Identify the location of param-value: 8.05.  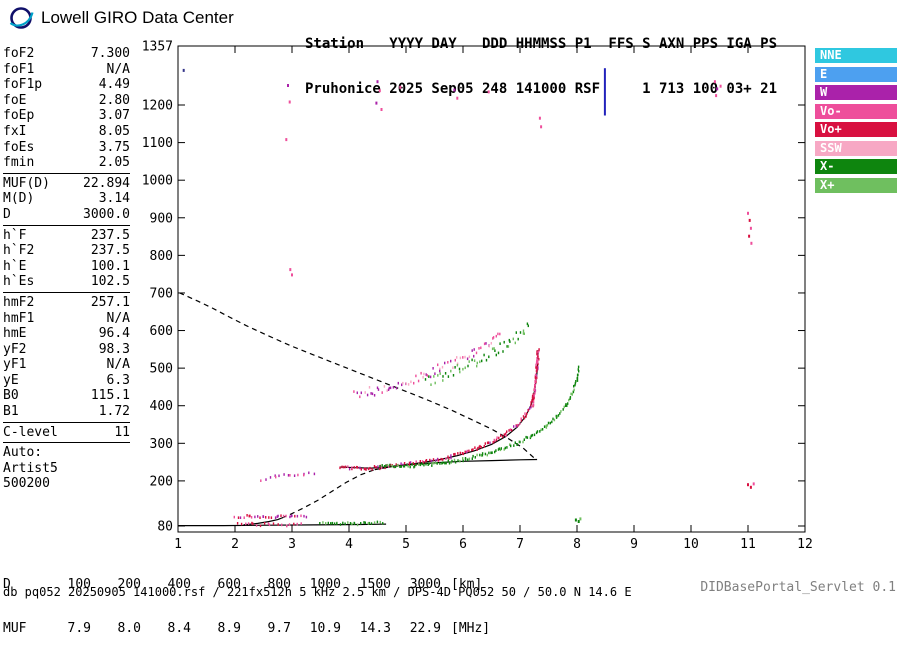
(114, 131).